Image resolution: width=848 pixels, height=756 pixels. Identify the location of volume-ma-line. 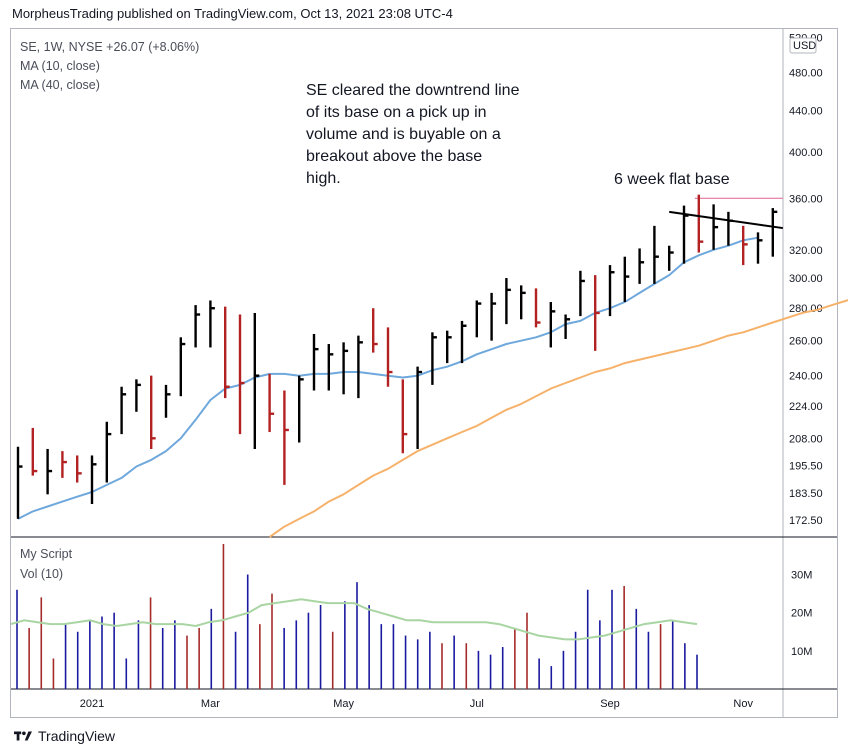
(354, 619).